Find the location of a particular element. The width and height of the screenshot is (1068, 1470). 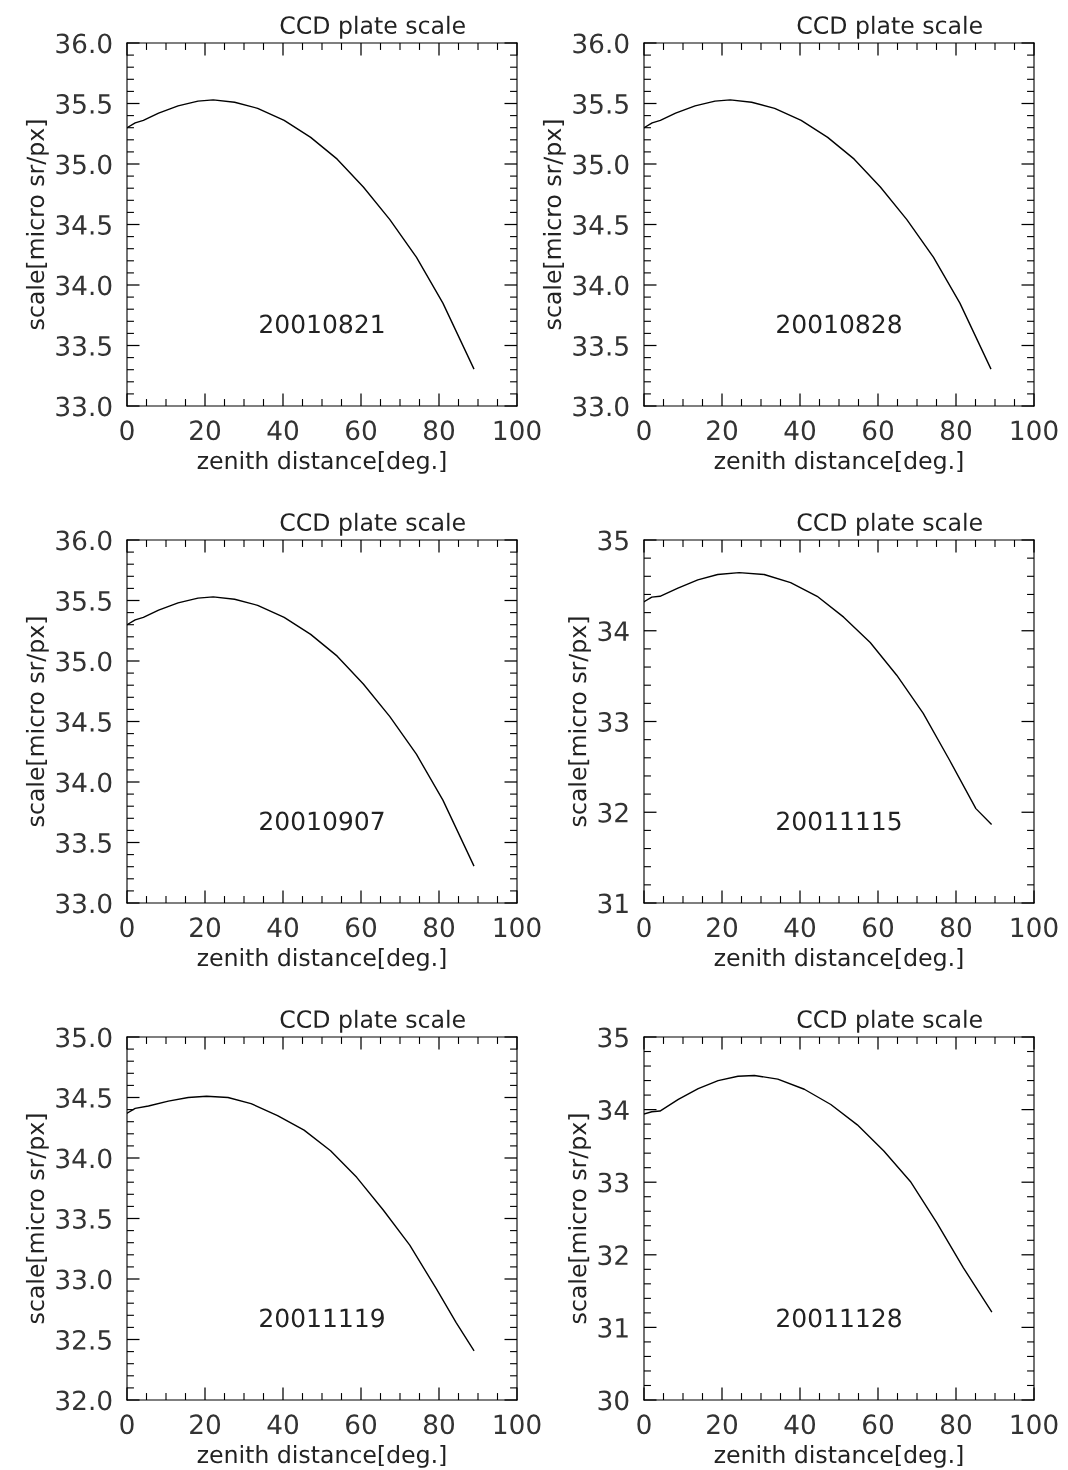

annotation: 20010828 is located at coordinates (839, 324).